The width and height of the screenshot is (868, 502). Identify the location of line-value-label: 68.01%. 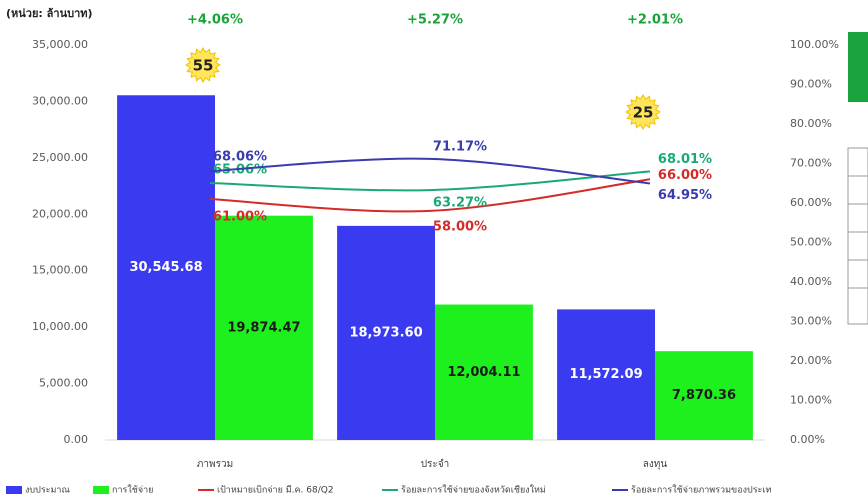
(685, 159).